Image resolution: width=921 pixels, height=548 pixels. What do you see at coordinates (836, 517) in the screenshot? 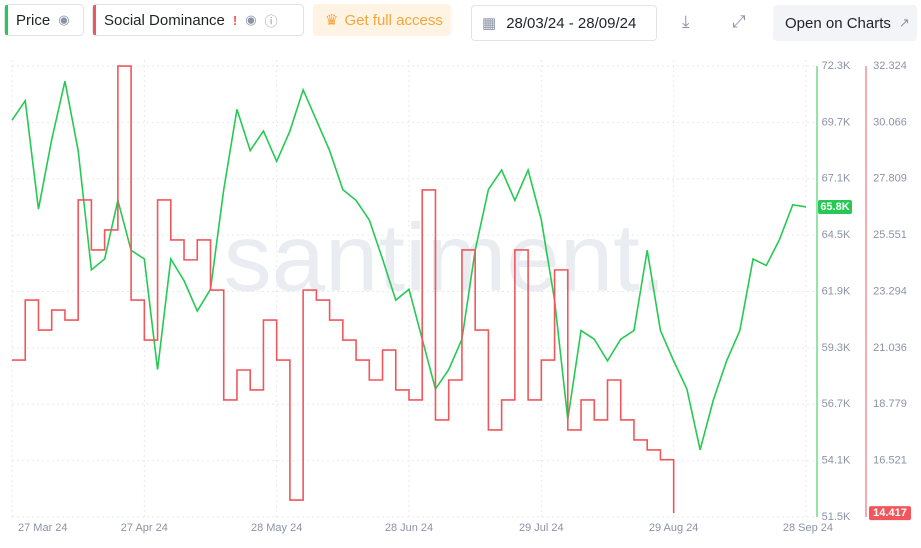
I see `y-tick-label: 51.5K` at bounding box center [836, 517].